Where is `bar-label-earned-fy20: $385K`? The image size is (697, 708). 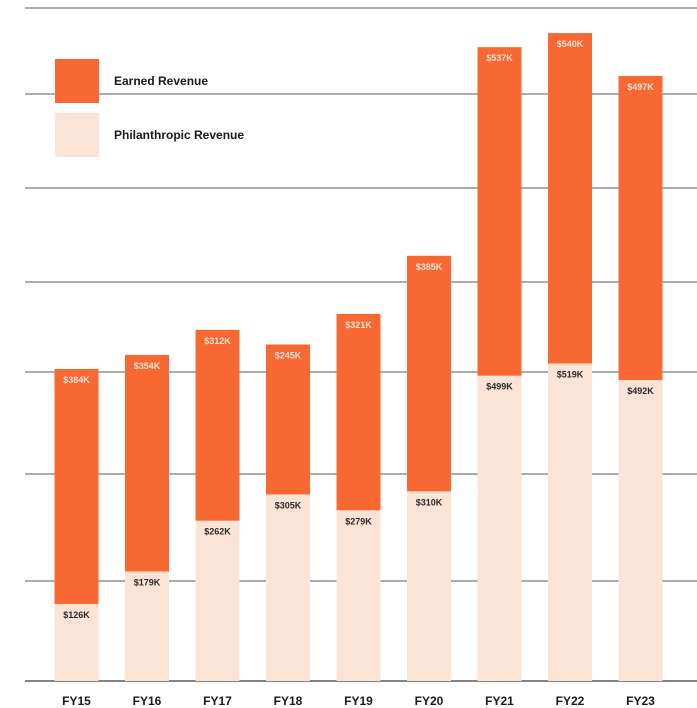 bar-label-earned-fy20: $385K is located at coordinates (429, 267).